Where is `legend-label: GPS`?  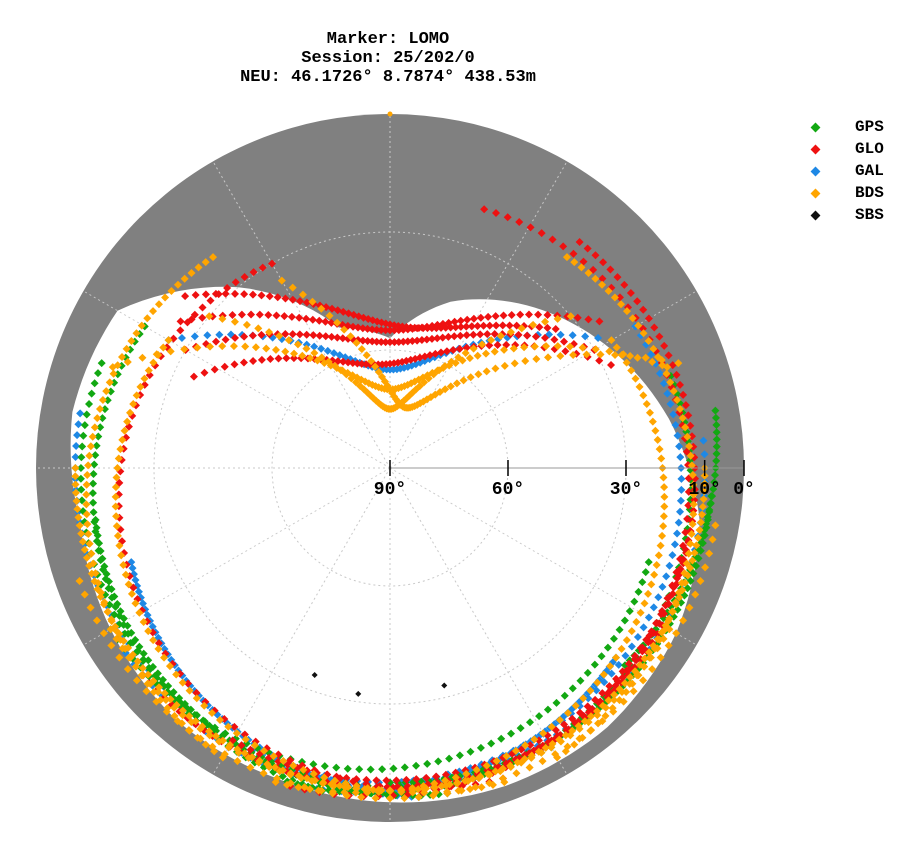 legend-label: GPS is located at coordinates (869, 127).